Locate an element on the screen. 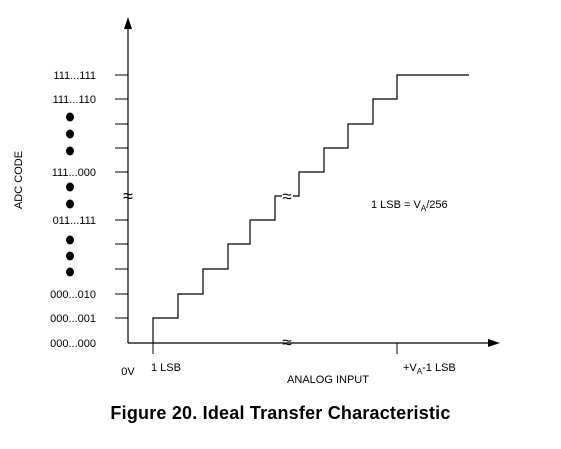  x-tick-label-1lsb: 1 LSB is located at coordinates (166, 368).